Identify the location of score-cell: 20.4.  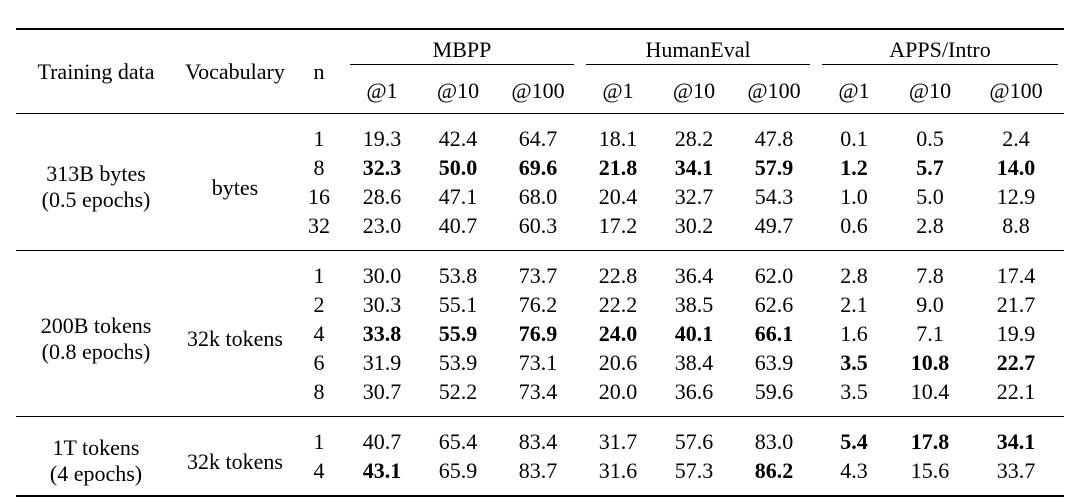
(618, 196).